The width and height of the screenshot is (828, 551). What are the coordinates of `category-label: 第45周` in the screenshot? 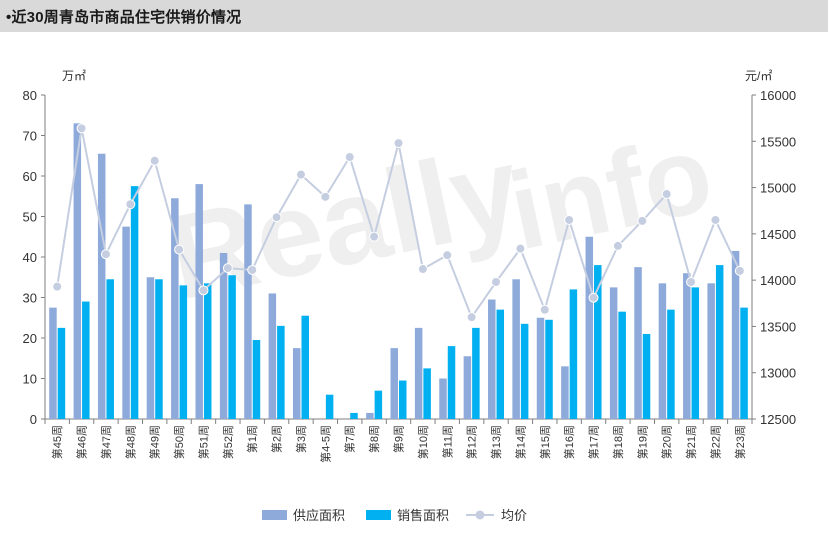 It's located at (57, 442).